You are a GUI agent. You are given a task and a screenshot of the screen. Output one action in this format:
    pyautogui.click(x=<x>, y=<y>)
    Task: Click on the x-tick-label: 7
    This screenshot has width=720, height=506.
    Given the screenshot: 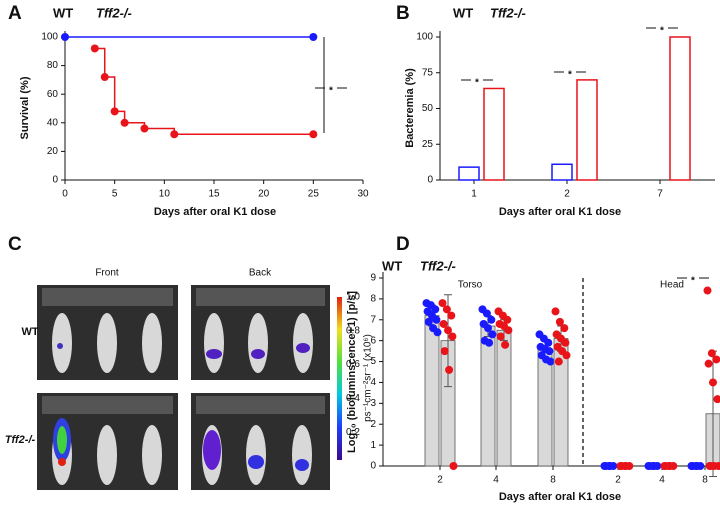 What is the action you would take?
    pyautogui.click(x=660, y=194)
    